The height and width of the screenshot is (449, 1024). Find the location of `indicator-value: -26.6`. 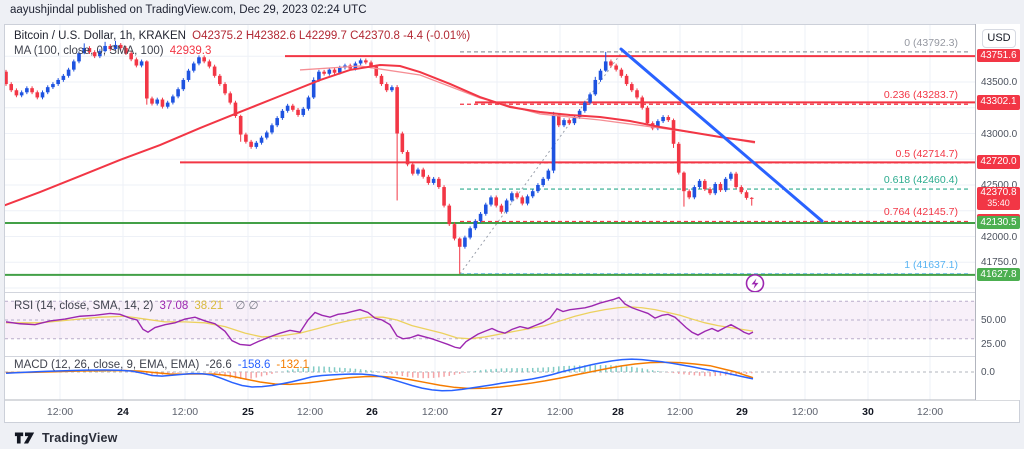

indicator-value: -26.6 is located at coordinates (218, 365).